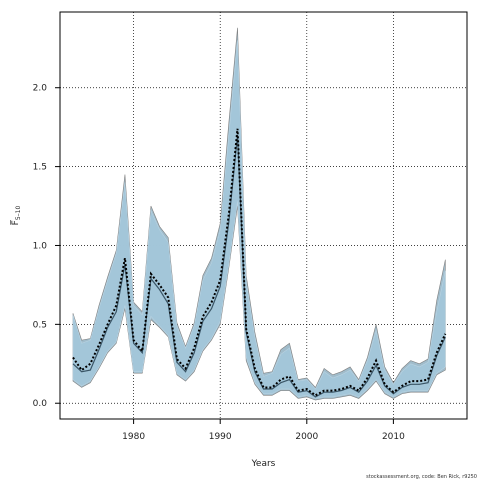 This screenshot has height=480, width=480. What do you see at coordinates (40, 168) in the screenshot?
I see `y-tick-label: 1.5` at bounding box center [40, 168].